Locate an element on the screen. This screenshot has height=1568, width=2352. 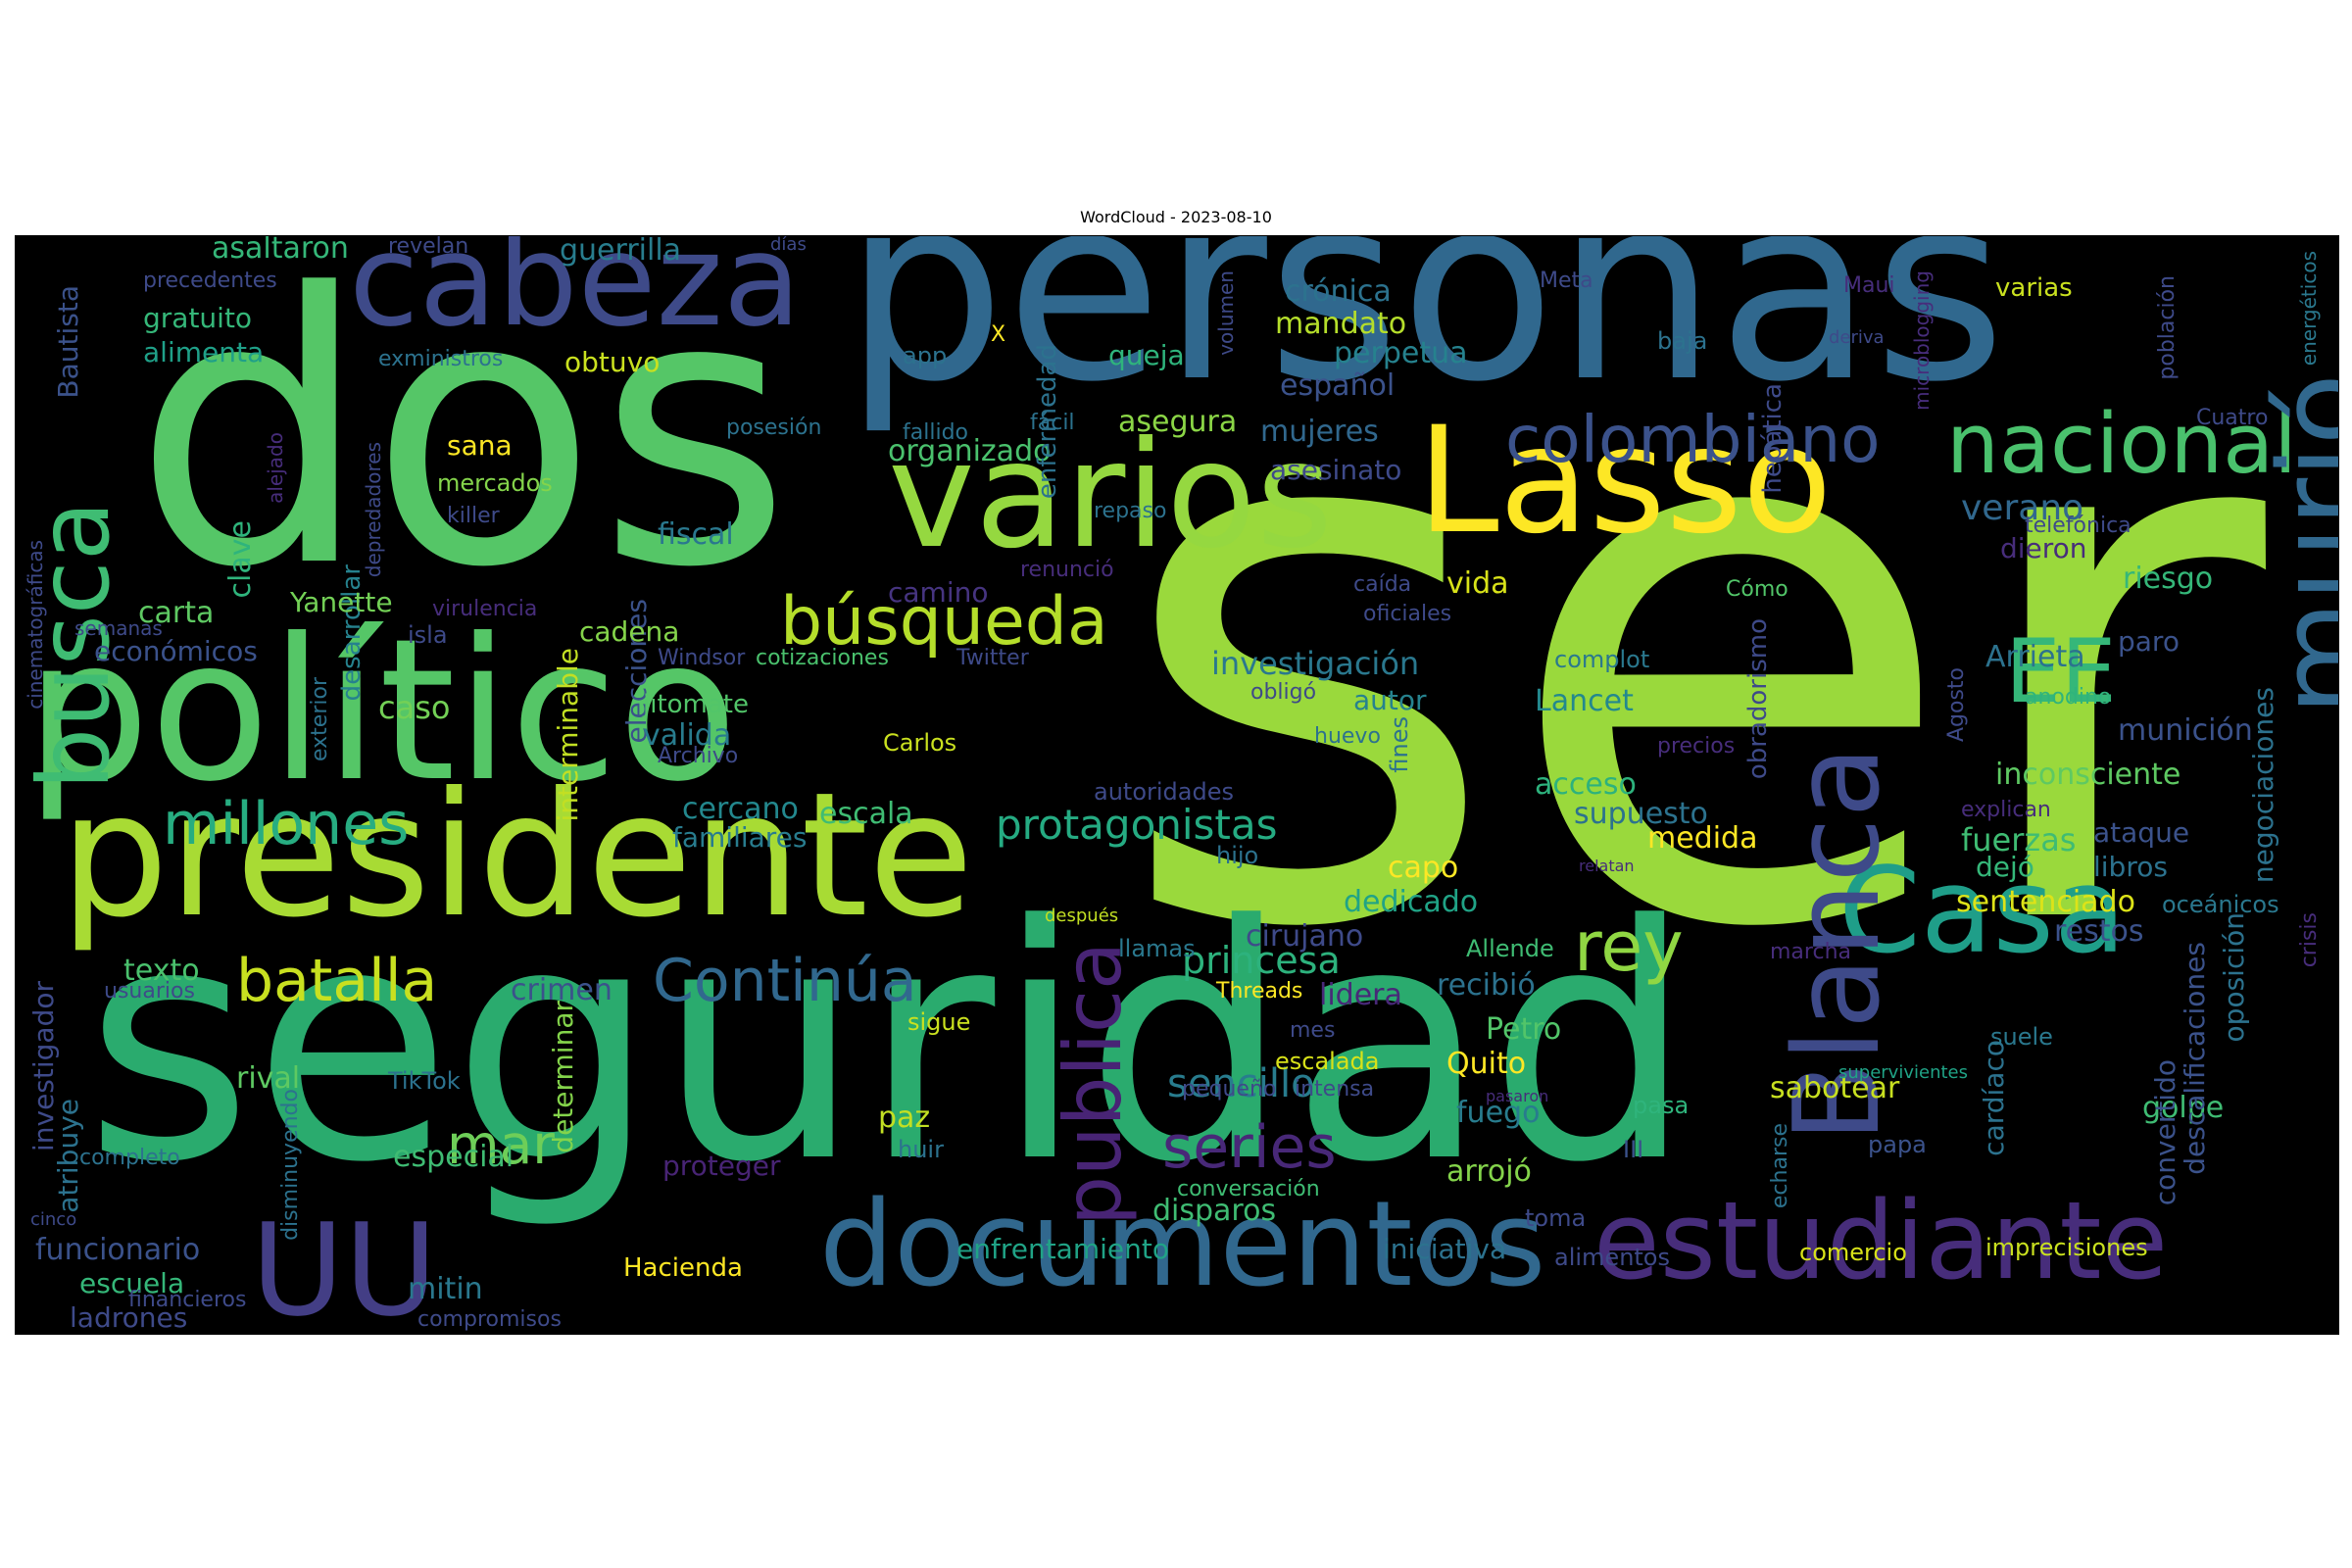
word-lasso: Lasso is located at coordinates (1625, 481).